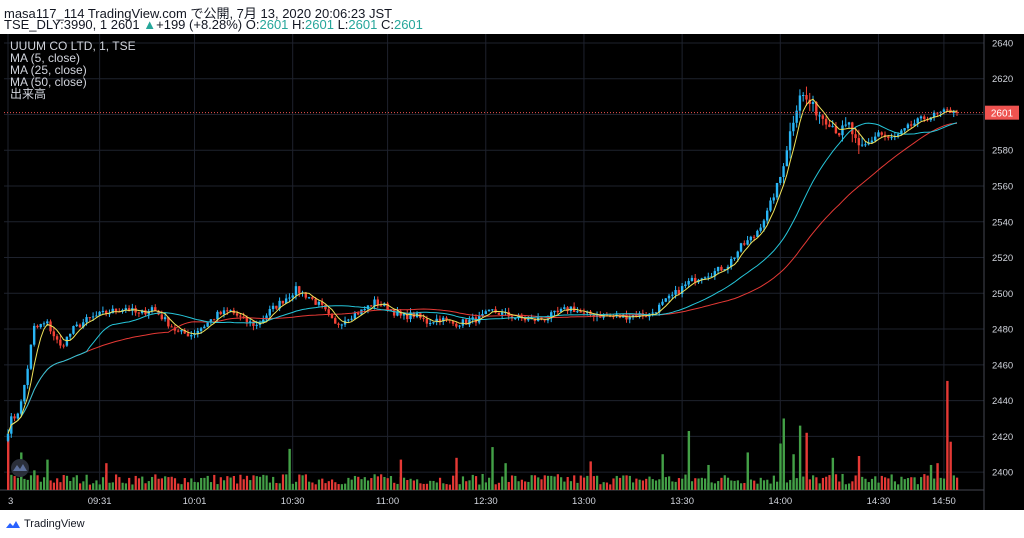  Describe the element at coordinates (100, 501) in the screenshot. I see `x-tick-label: 09:31` at that location.